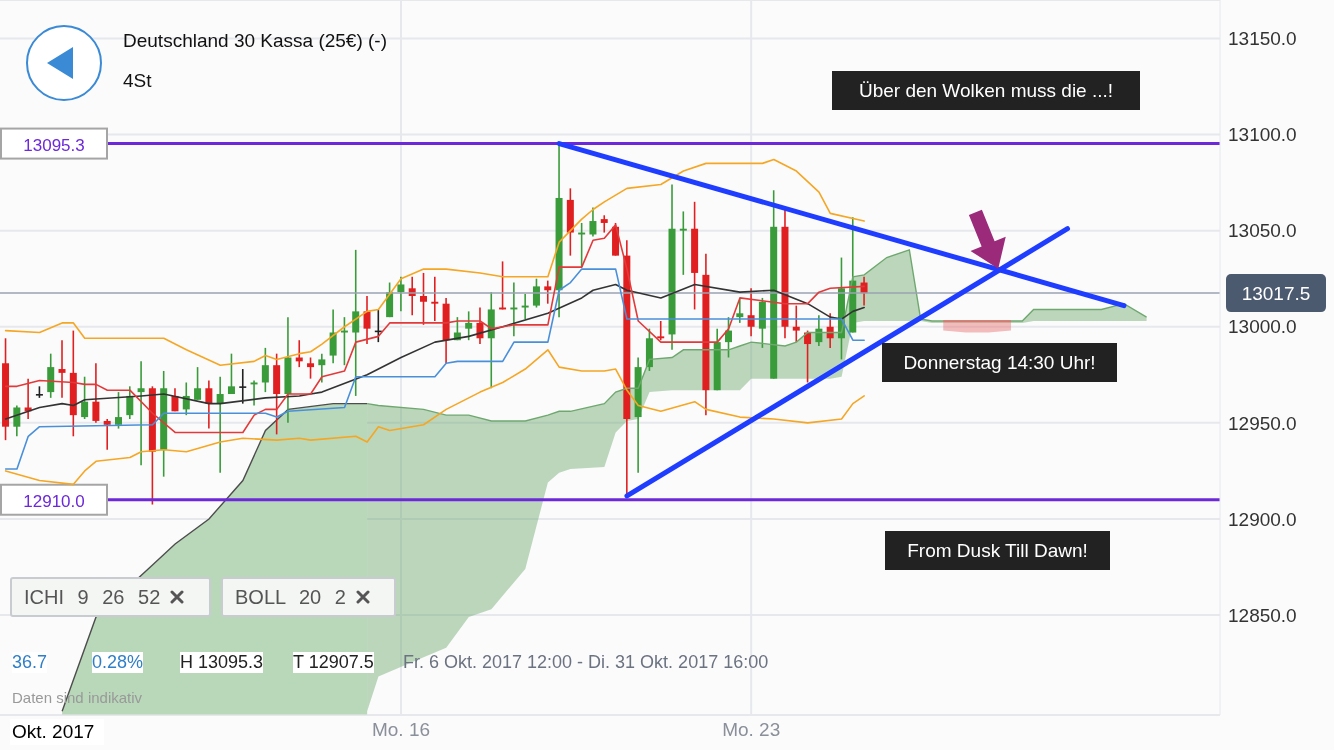 The height and width of the screenshot is (750, 1334). Describe the element at coordinates (333, 662) in the screenshot. I see `annotation: T 12907.5` at that location.